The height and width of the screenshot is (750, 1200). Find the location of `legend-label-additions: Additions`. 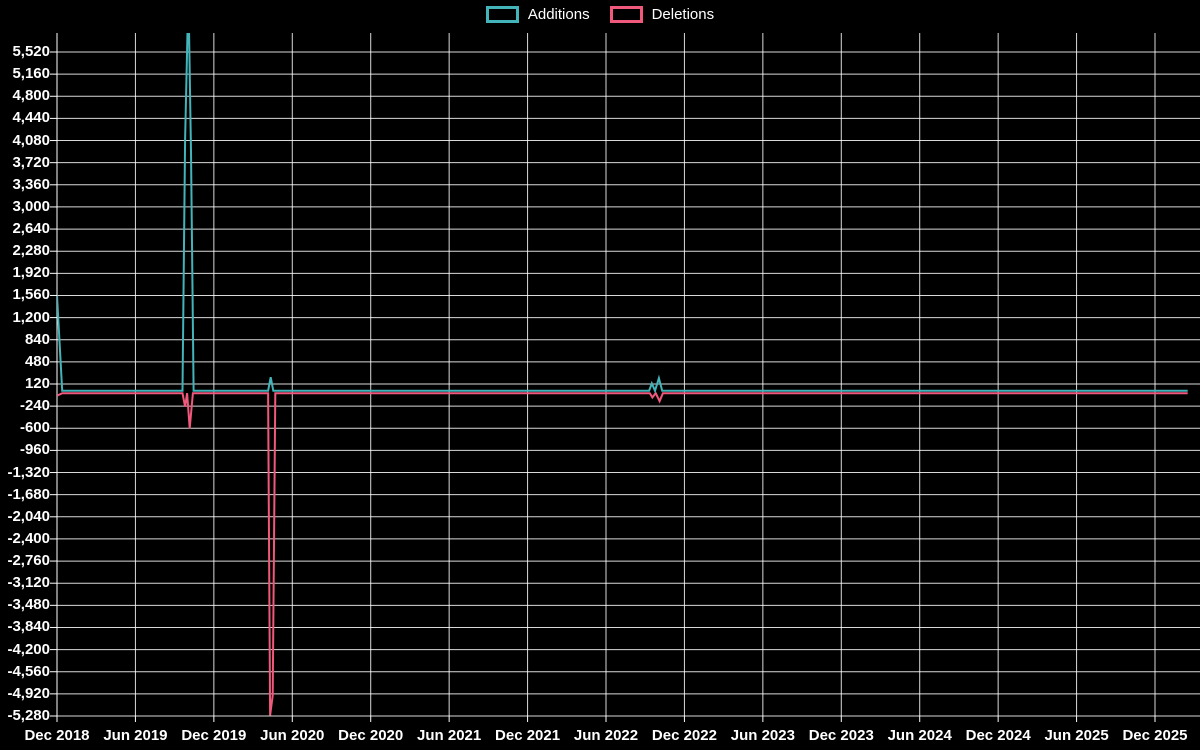

legend-label-additions: Additions is located at coordinates (558, 14).